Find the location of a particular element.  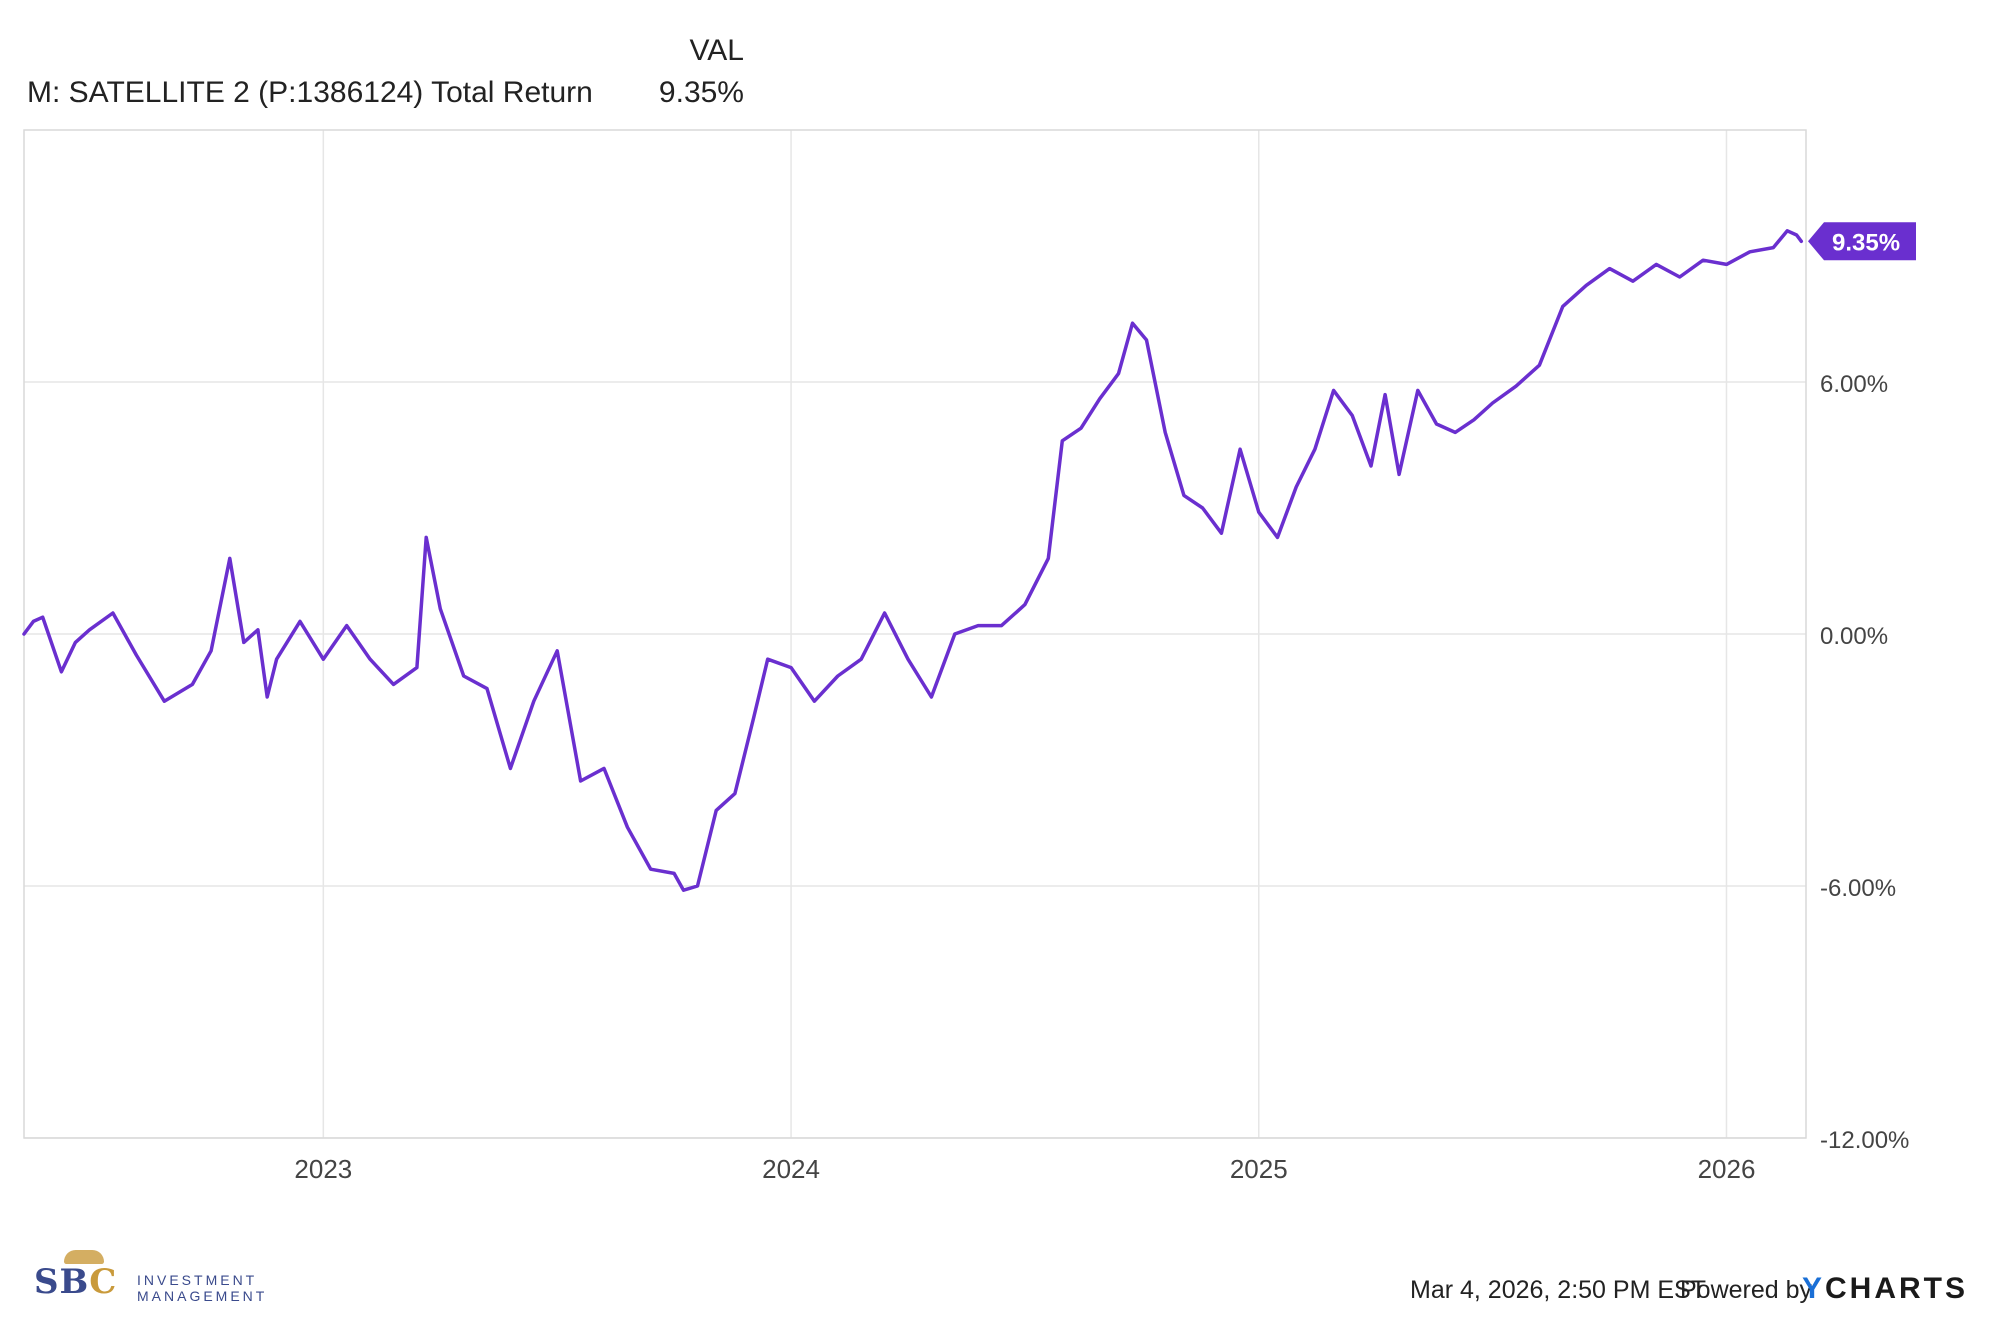

x-tick-label: 2025 is located at coordinates (1259, 1169).